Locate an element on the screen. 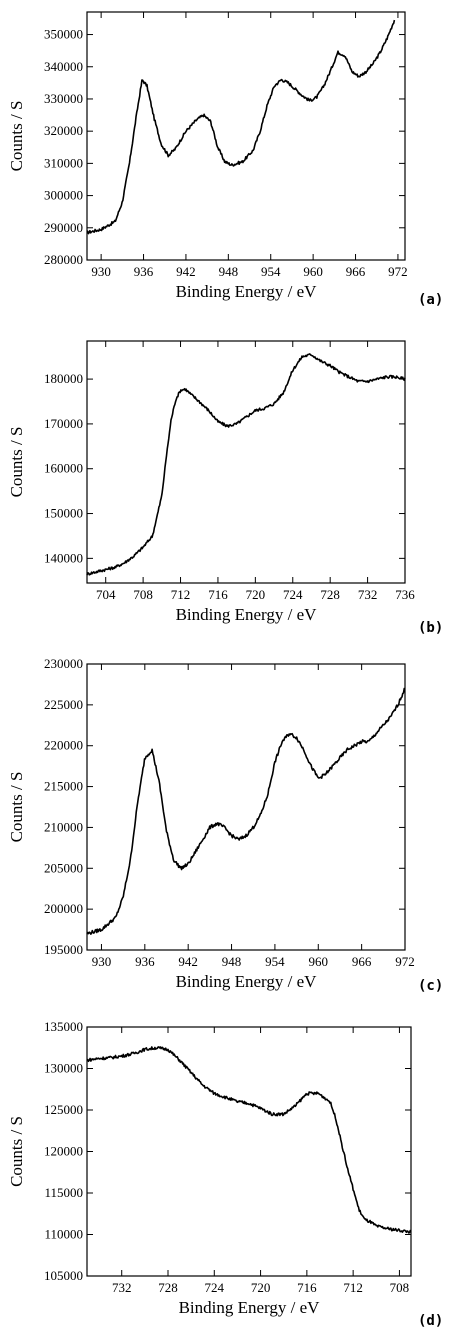 This screenshot has width=451, height=1336. y-tick-label: 130000 is located at coordinates (63, 1068).